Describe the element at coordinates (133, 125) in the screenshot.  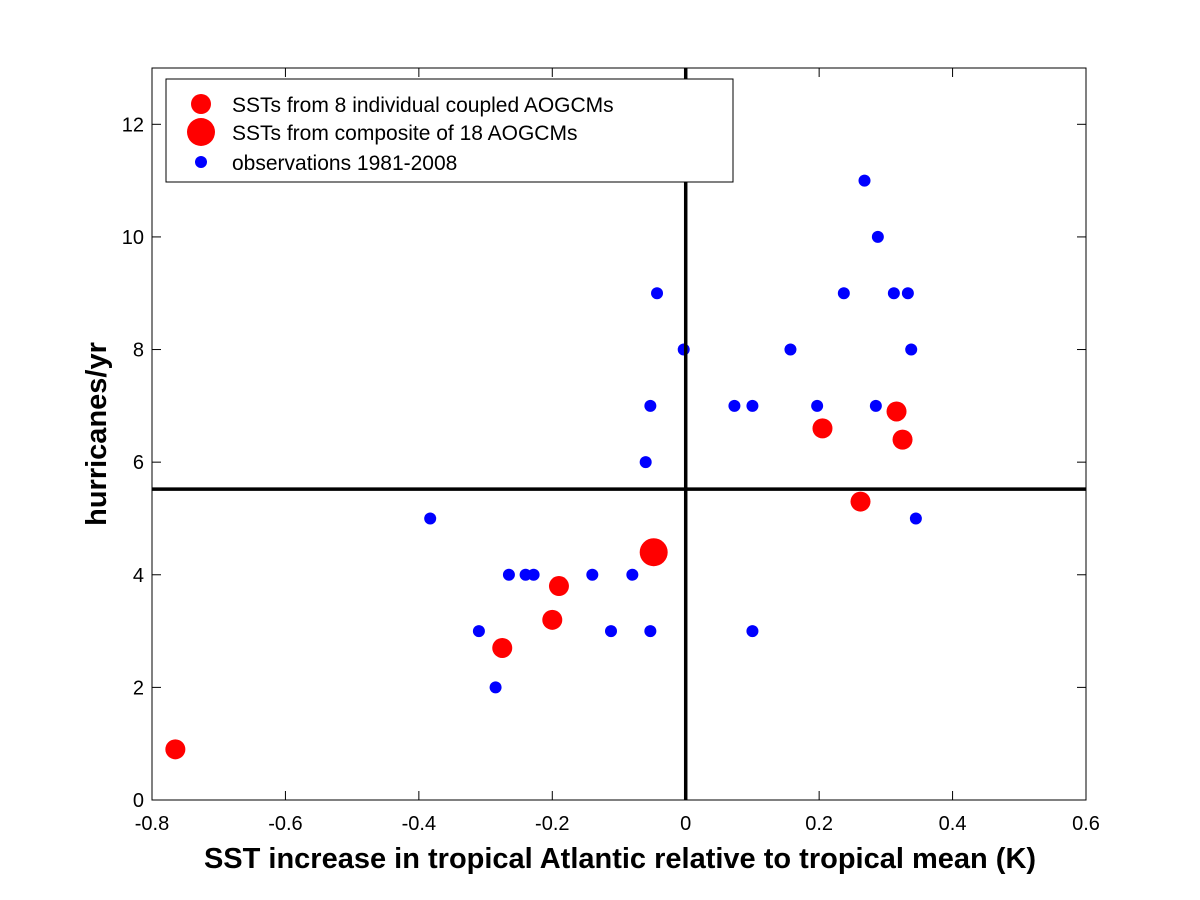
I see `y-tick-label-6: 12` at that location.